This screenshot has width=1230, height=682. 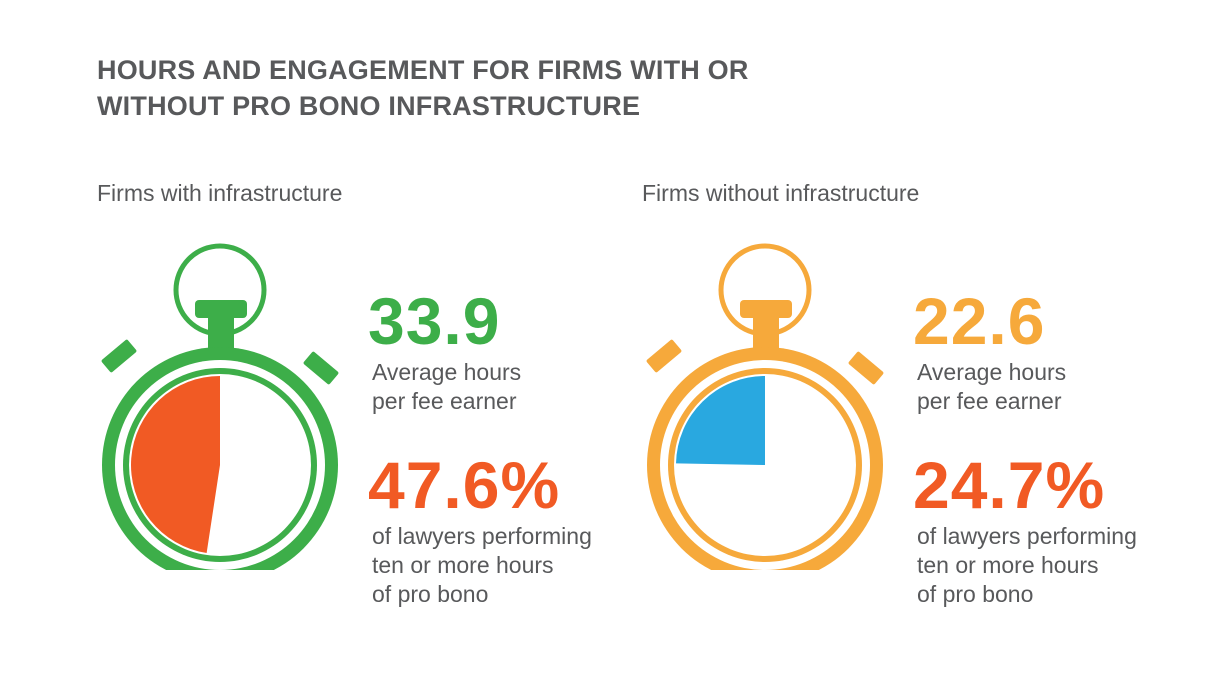 I want to click on pie-slice-with-infrastructure, so click(x=175, y=464).